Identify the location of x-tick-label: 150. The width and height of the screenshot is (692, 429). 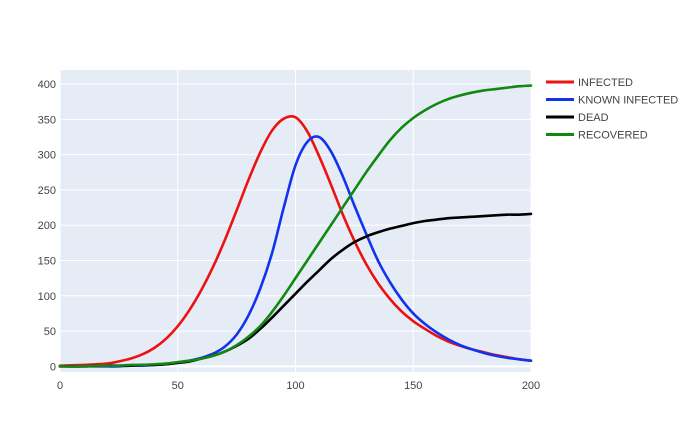
(413, 386).